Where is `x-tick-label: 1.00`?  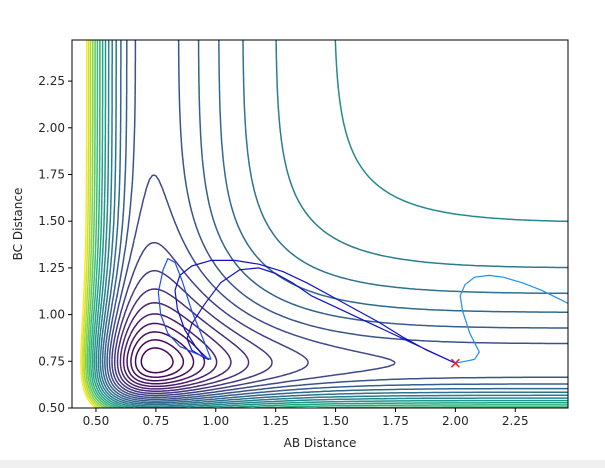
x-tick-label: 1.00 is located at coordinates (215, 421).